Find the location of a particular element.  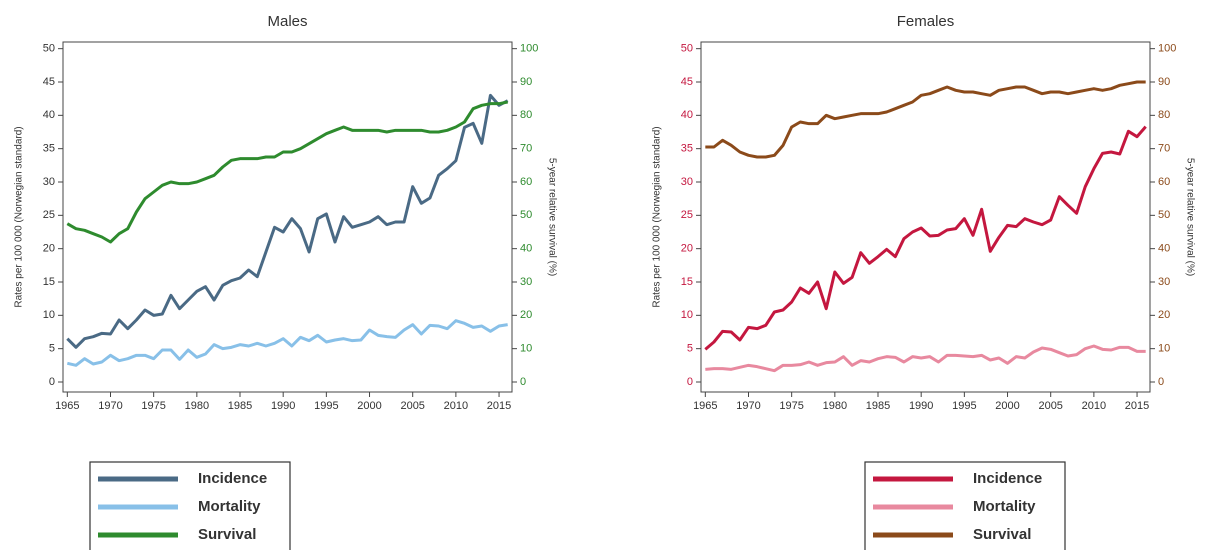

chart-title: Males is located at coordinates (287, 21).